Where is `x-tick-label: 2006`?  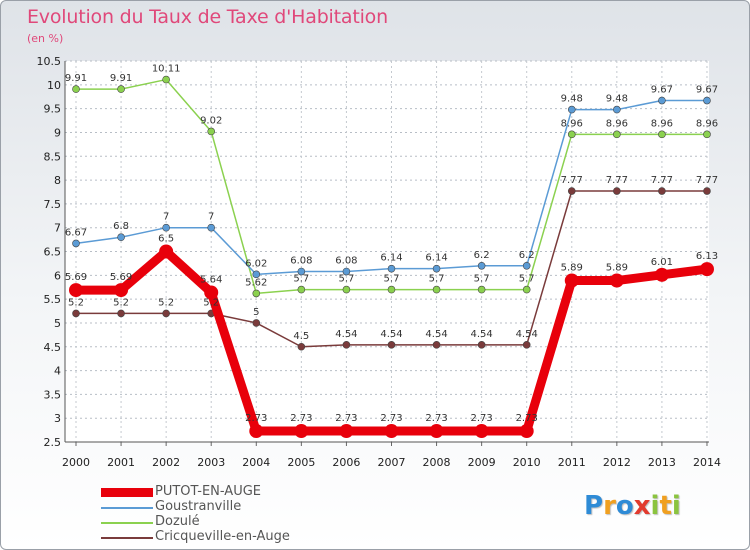
x-tick-label: 2006 is located at coordinates (346, 462).